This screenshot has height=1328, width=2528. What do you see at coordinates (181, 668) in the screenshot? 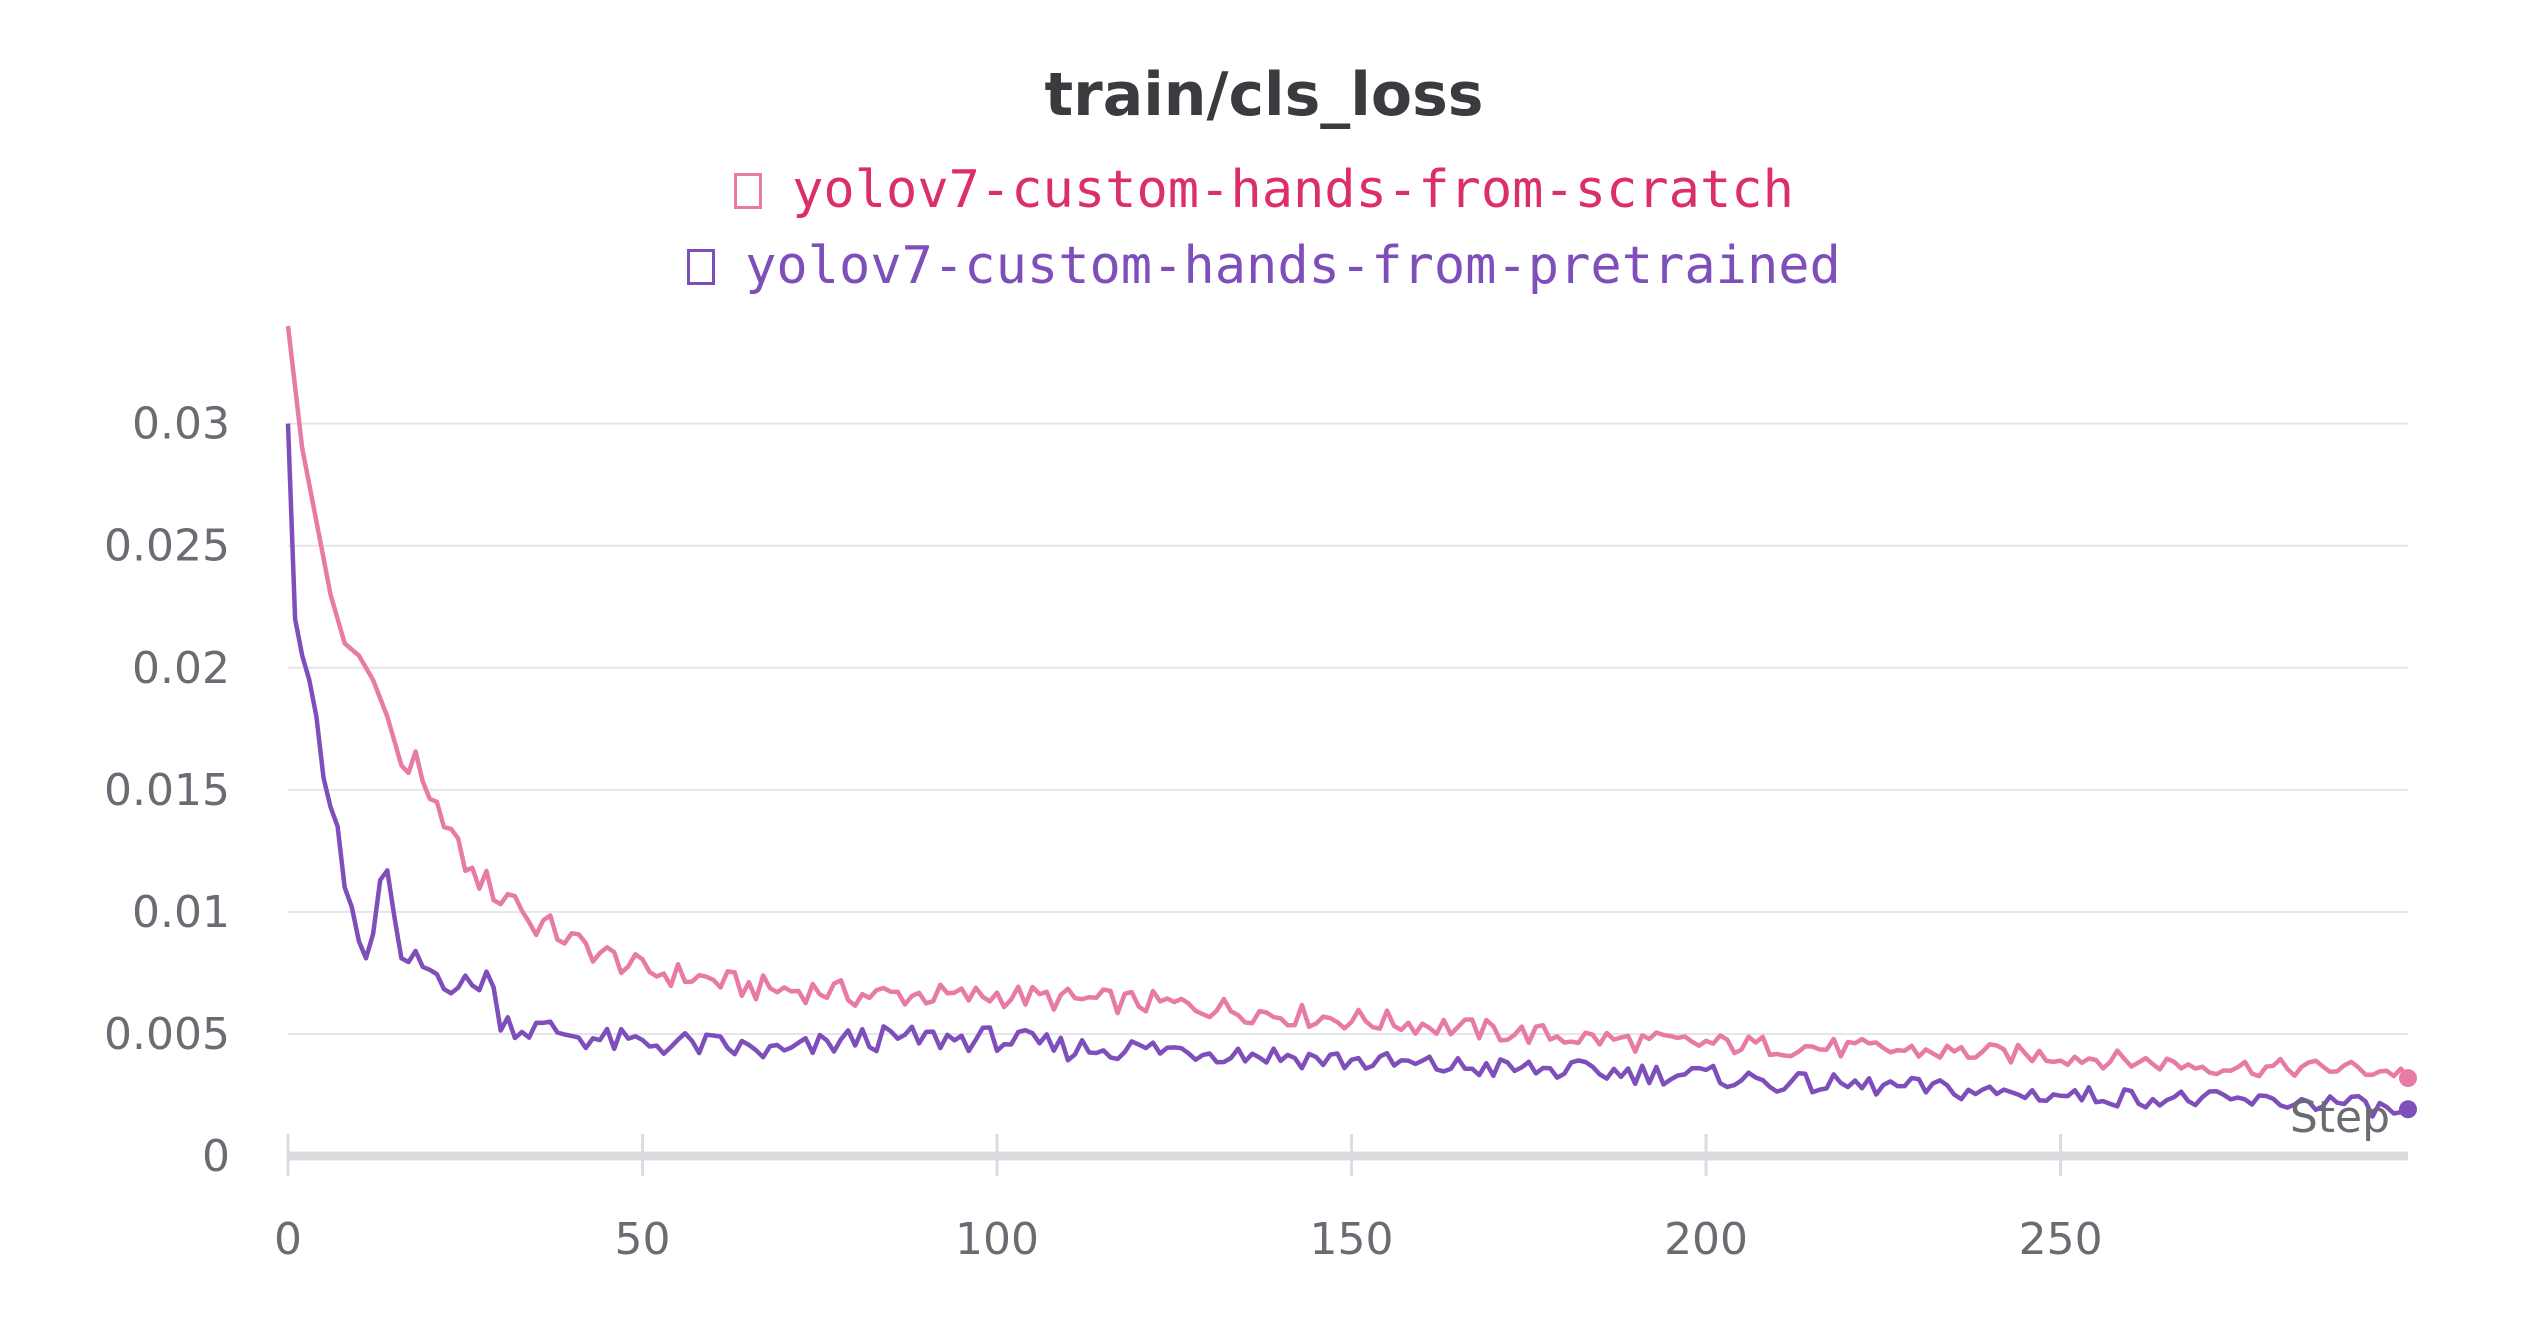
I see `y-tick-label: 0.02` at bounding box center [181, 668].